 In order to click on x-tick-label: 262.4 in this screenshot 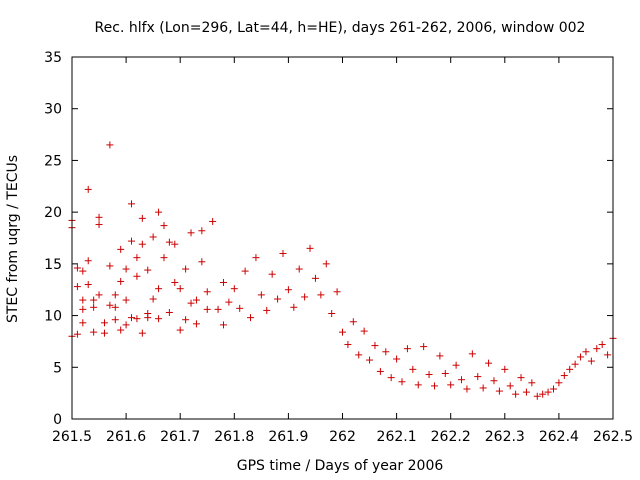, I will do `click(559, 437)`.